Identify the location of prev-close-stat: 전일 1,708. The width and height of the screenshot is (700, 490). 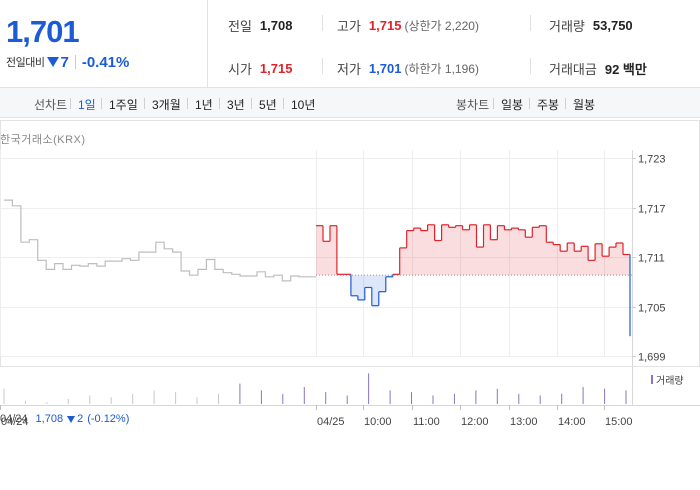
(260, 25).